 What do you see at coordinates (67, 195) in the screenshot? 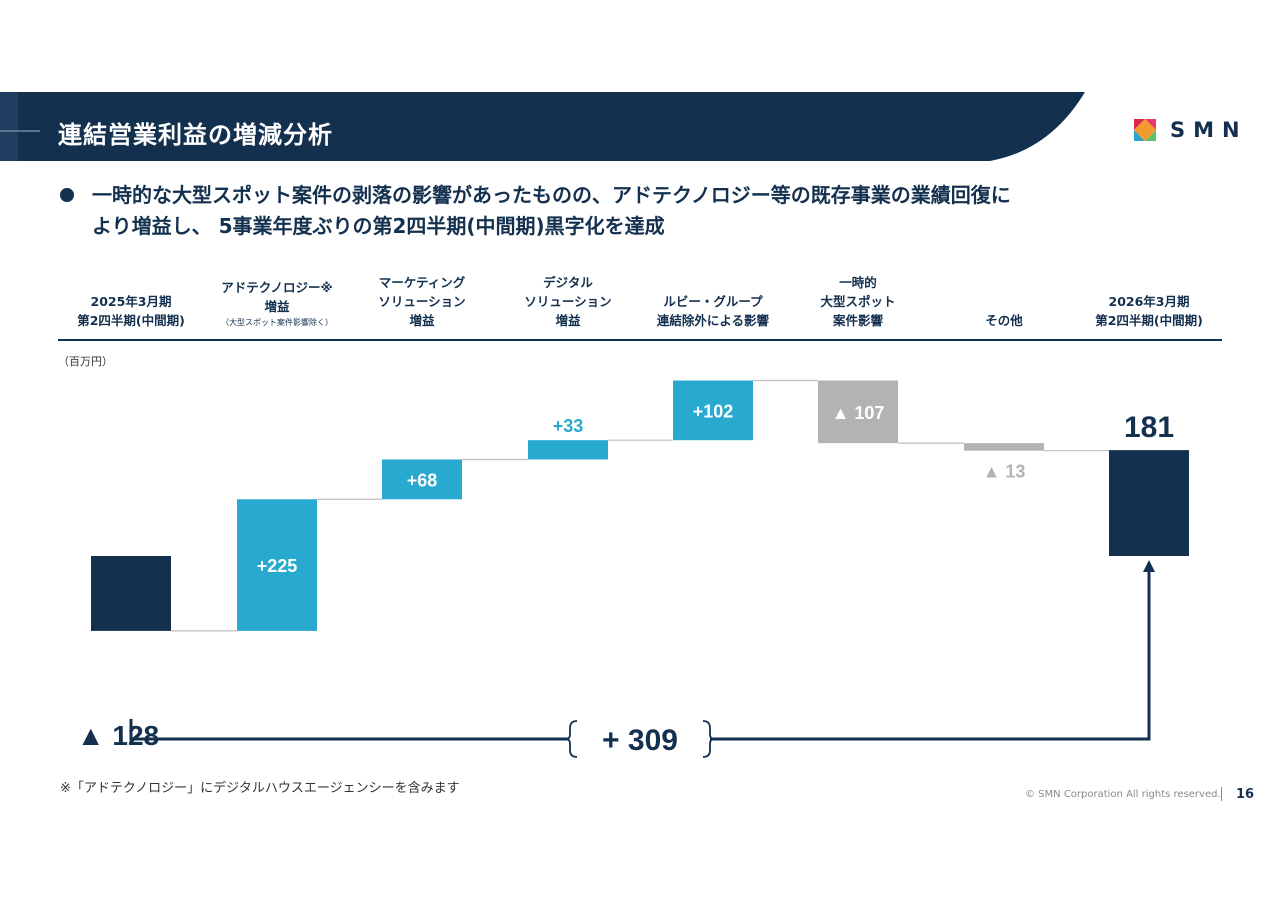
I see `bullet-dot-icon` at bounding box center [67, 195].